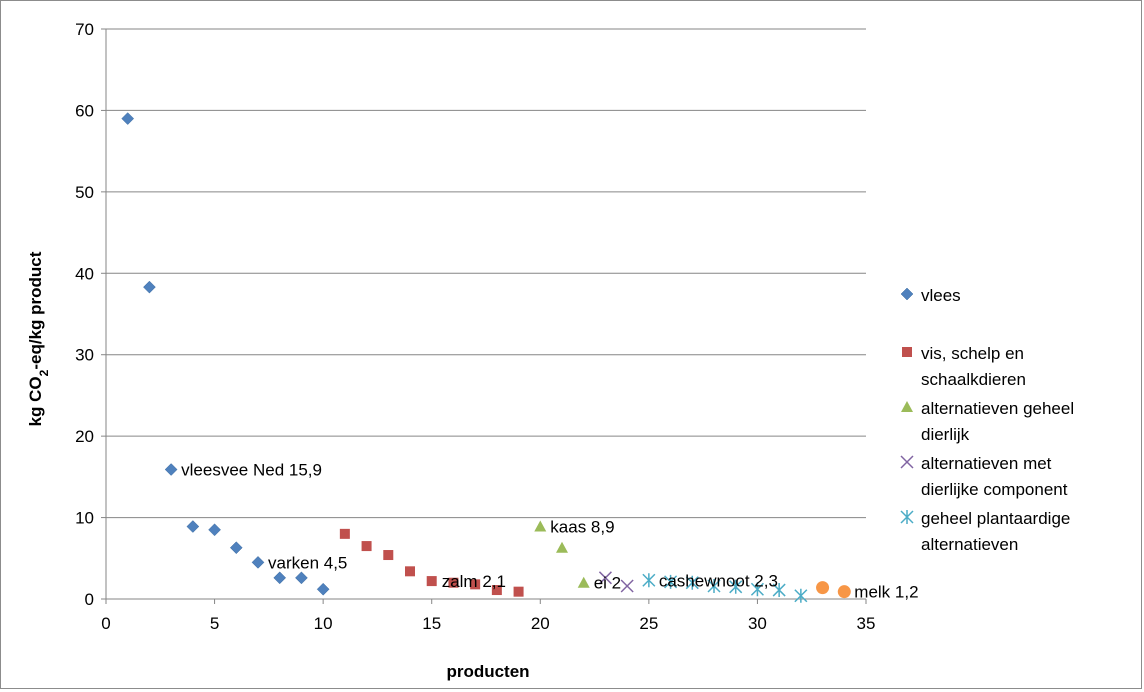  Describe the element at coordinates (973, 379) in the screenshot. I see `legend-label-1-1: schaalkdieren` at that location.